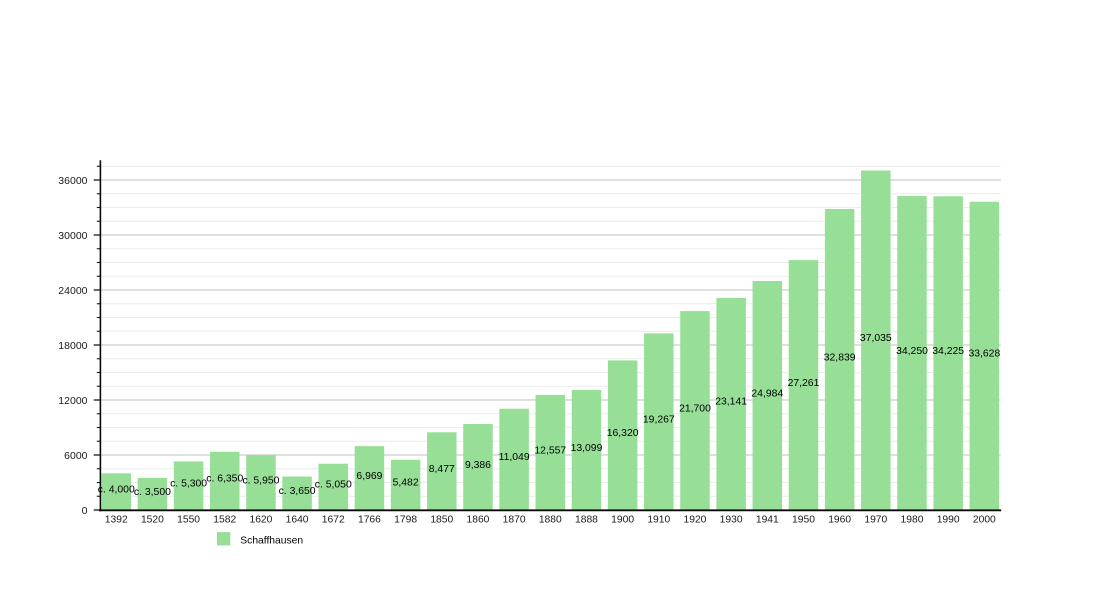  Describe the element at coordinates (441, 520) in the screenshot. I see `svg-text: 1850` at that location.